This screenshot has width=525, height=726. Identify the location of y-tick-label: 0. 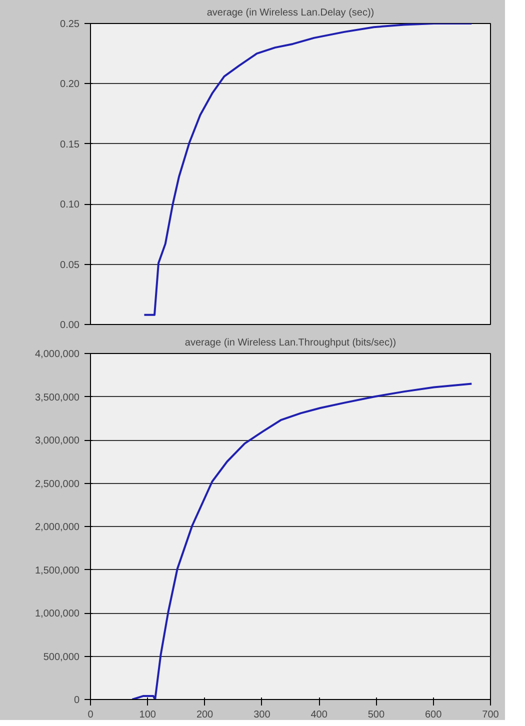
(77, 700).